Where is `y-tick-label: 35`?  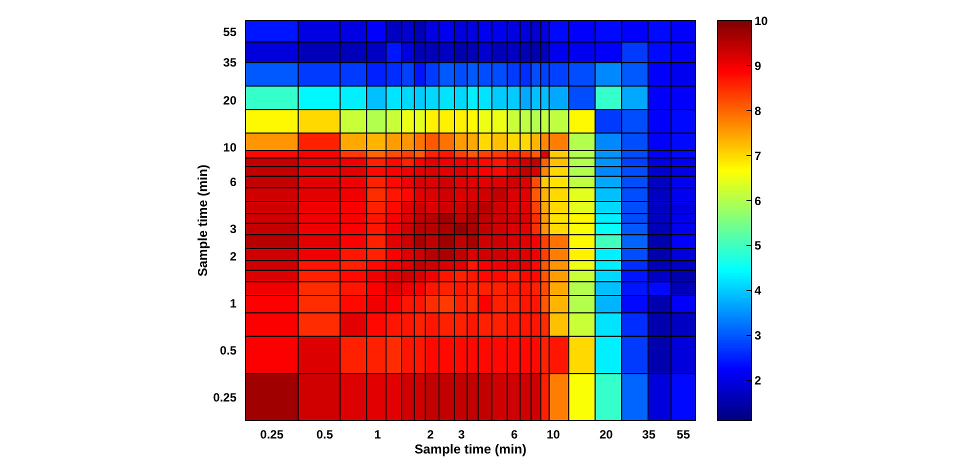
y-tick-label: 35 is located at coordinates (230, 62).